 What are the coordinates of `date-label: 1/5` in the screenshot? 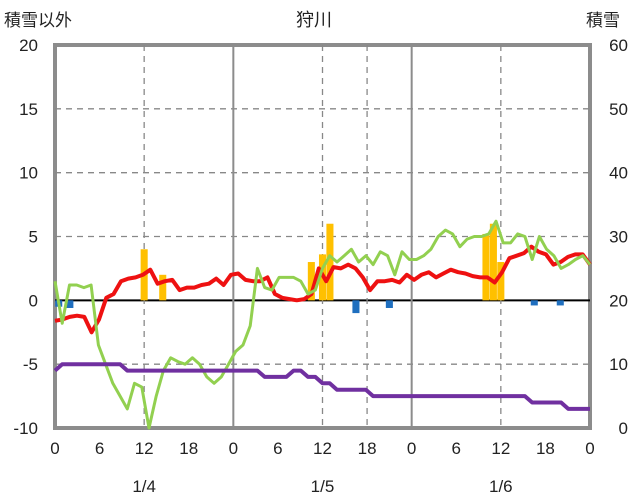 It's located at (323, 486).